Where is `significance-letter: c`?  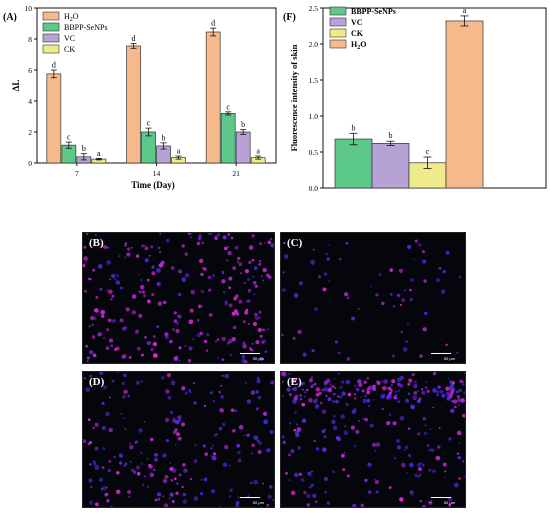 significance-letter: c is located at coordinates (149, 123).